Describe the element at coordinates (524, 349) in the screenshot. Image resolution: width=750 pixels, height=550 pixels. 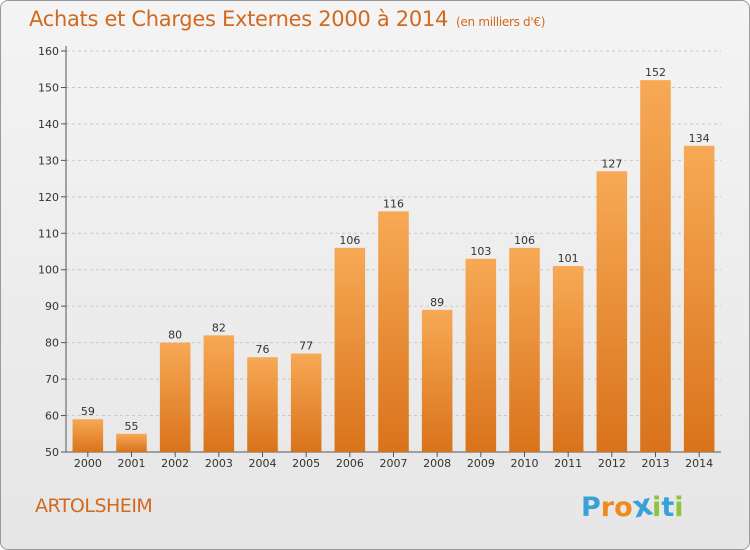
I see `bar-2010` at that location.